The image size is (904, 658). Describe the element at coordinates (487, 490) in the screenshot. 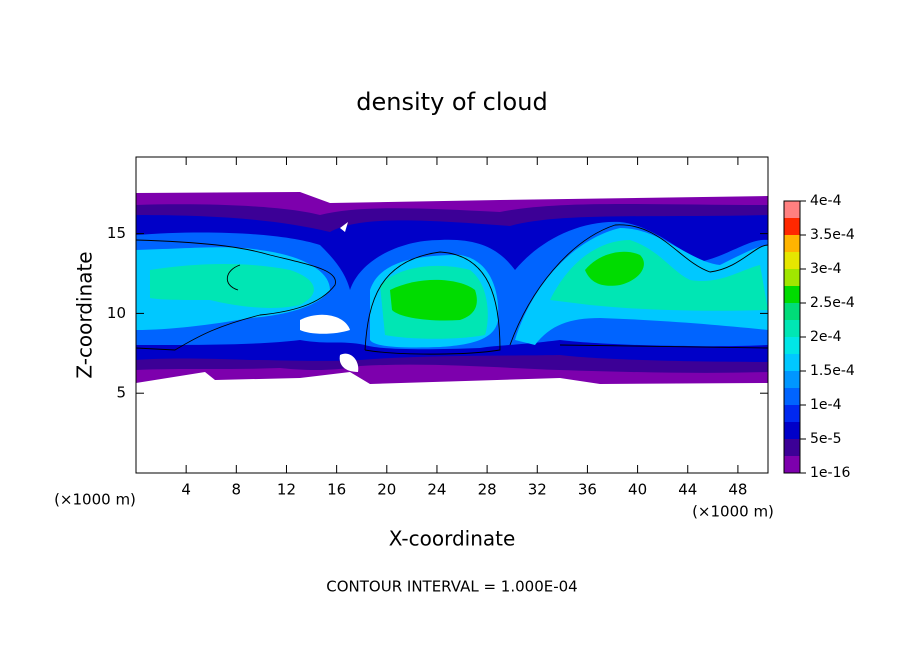

I see `x-tick-label: 28` at that location.